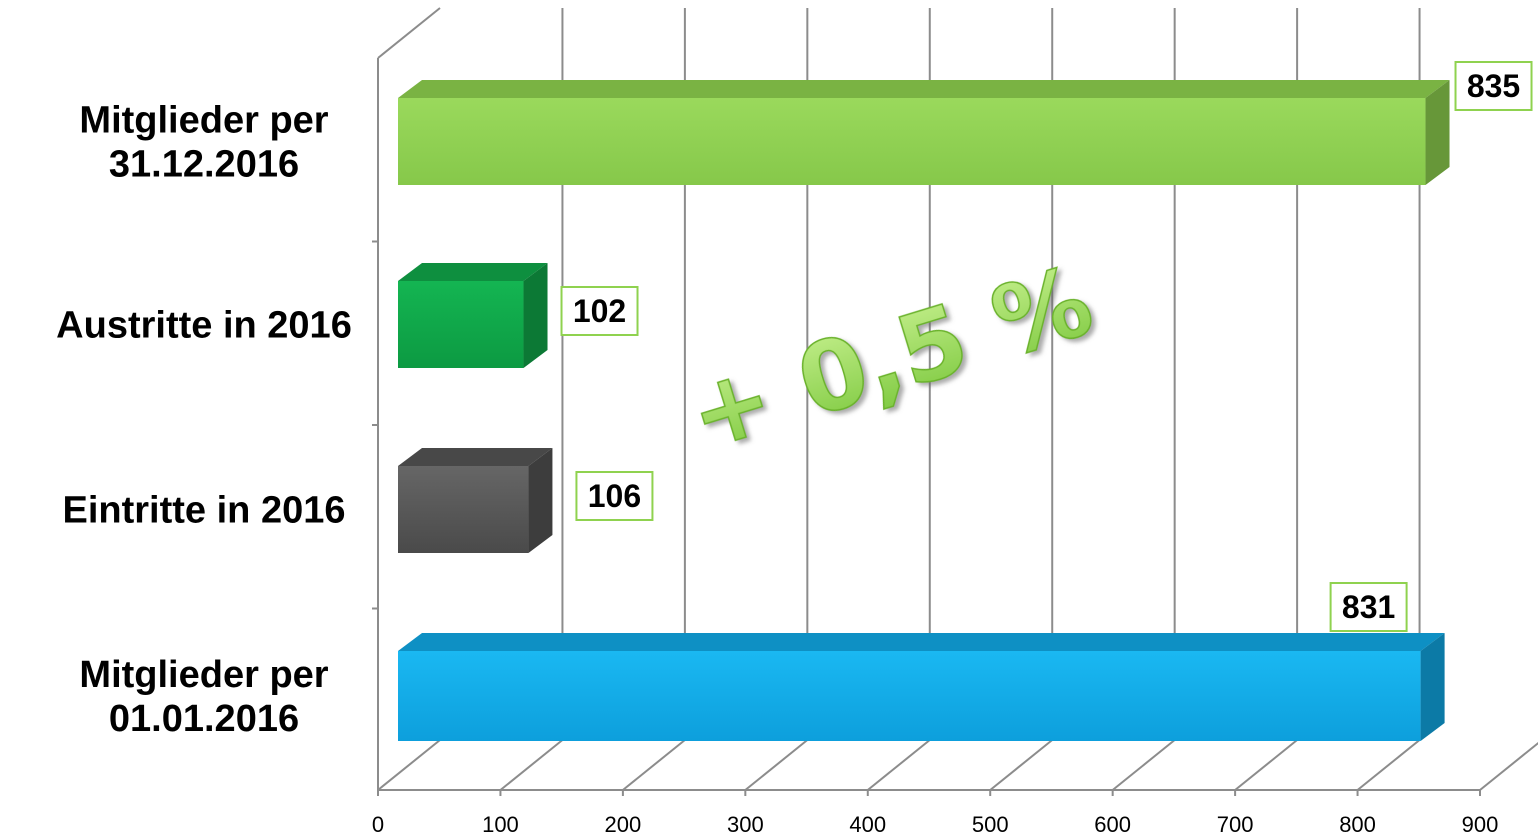 The image size is (1538, 840). Describe the element at coordinates (409, 33) in the screenshot. I see `axis-depth-line` at that location.